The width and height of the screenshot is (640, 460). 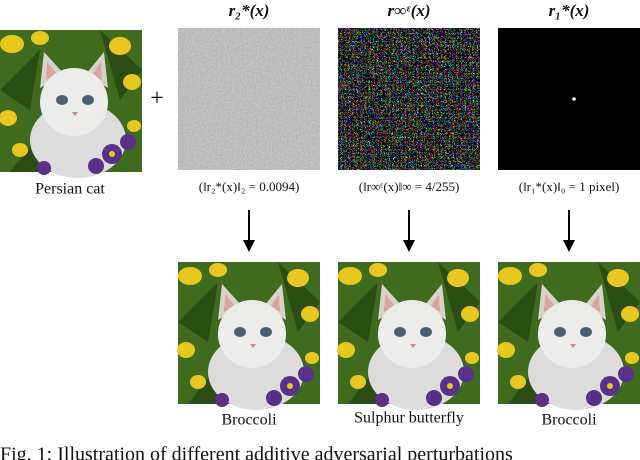 What do you see at coordinates (569, 186) in the screenshot?
I see `norm-label: (‖r₁*(x)‖₀ = 1 pixel)` at bounding box center [569, 186].